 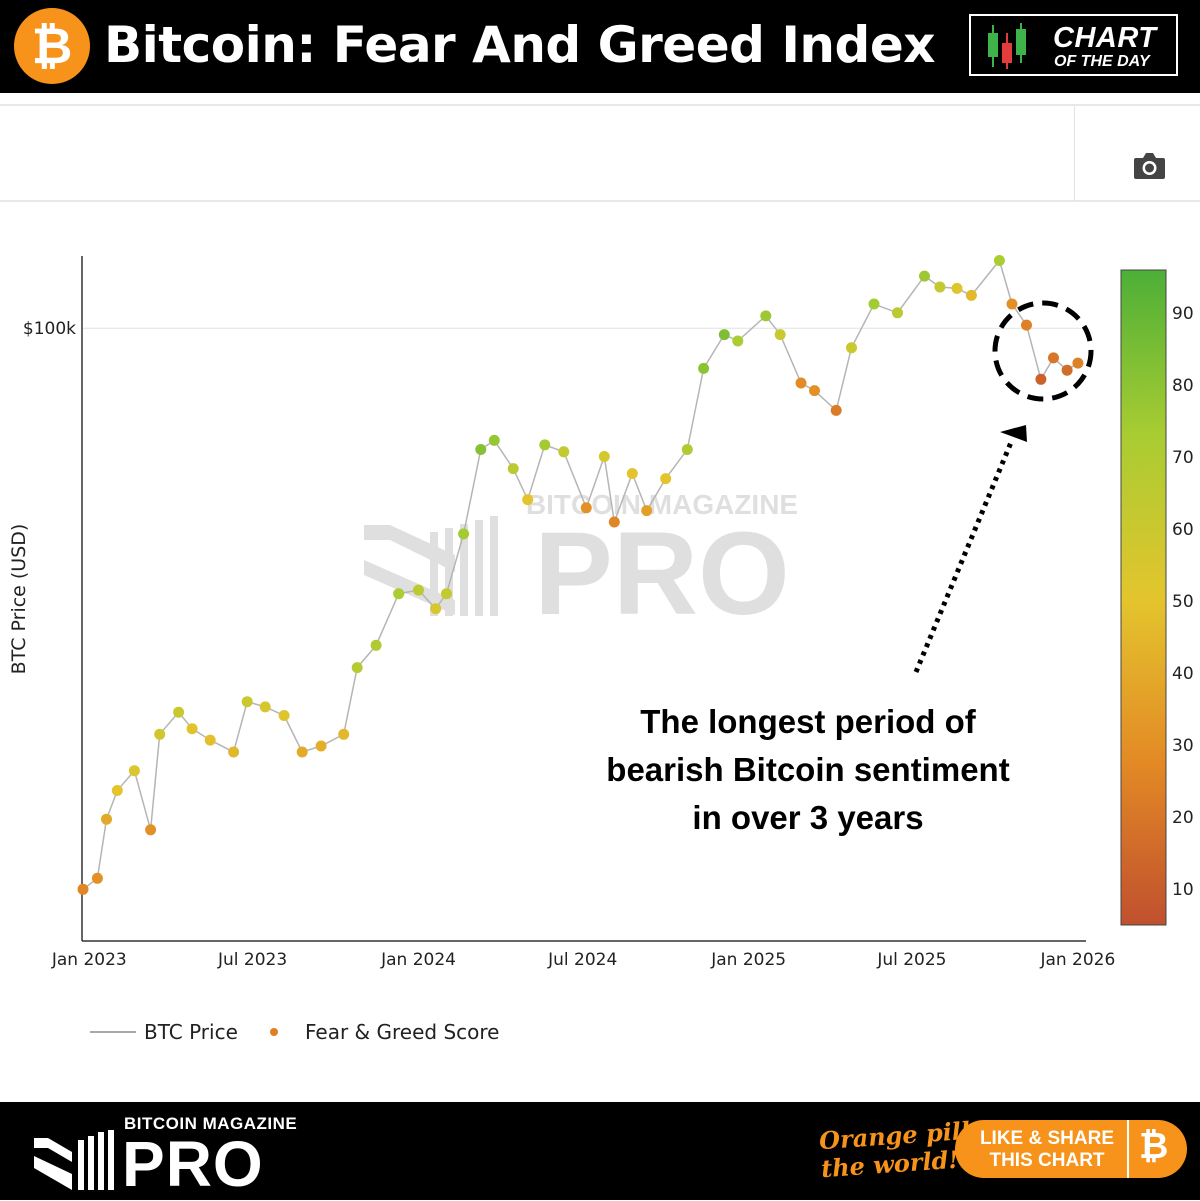 I want to click on footer-brand-main: PRO, so click(x=193, y=1164).